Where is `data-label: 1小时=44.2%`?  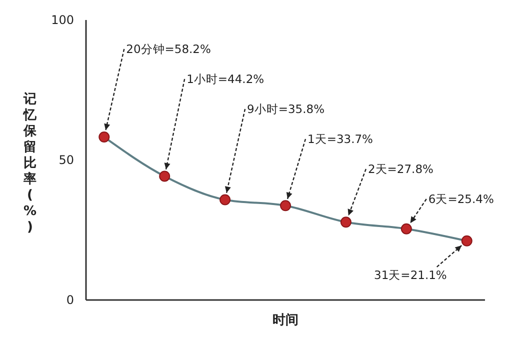 data-label: 1小时=44.2% is located at coordinates (225, 79).